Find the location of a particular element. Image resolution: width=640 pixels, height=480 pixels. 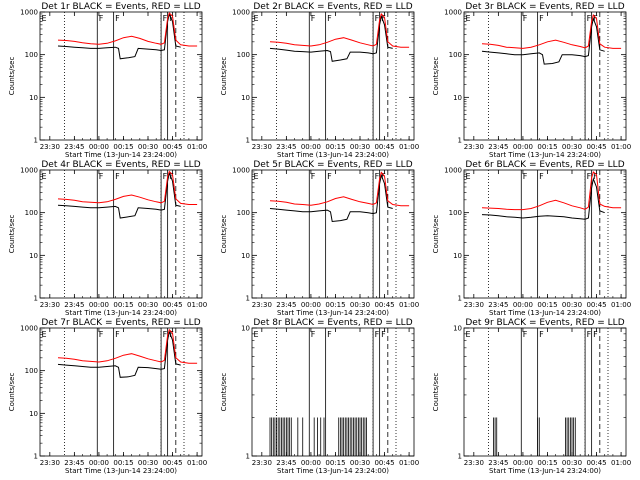

panel-title: Det 9r BLACK = Events, RED = LLD is located at coordinates (544, 323).